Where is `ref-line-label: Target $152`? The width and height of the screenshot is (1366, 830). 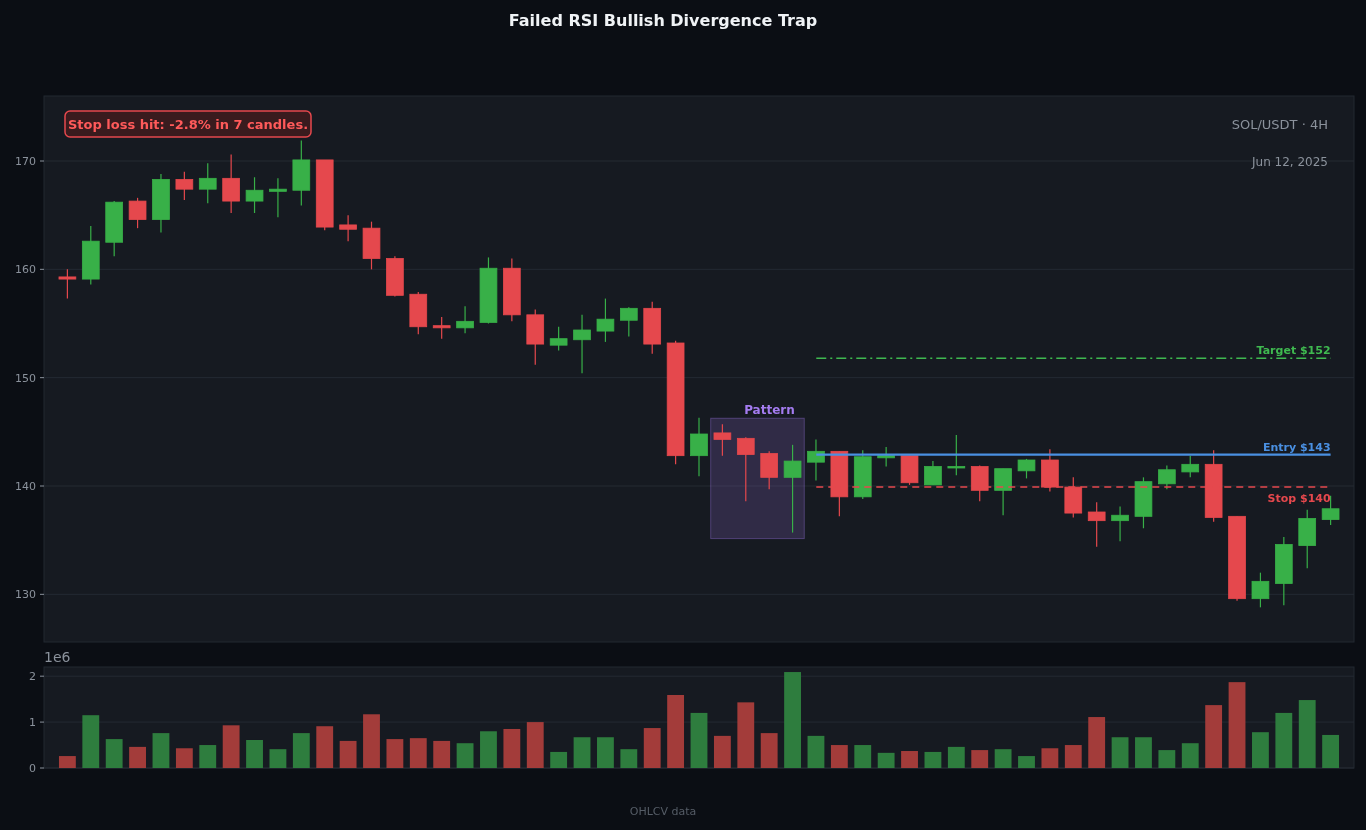
ref-line-label: Target $152 is located at coordinates (1293, 351).